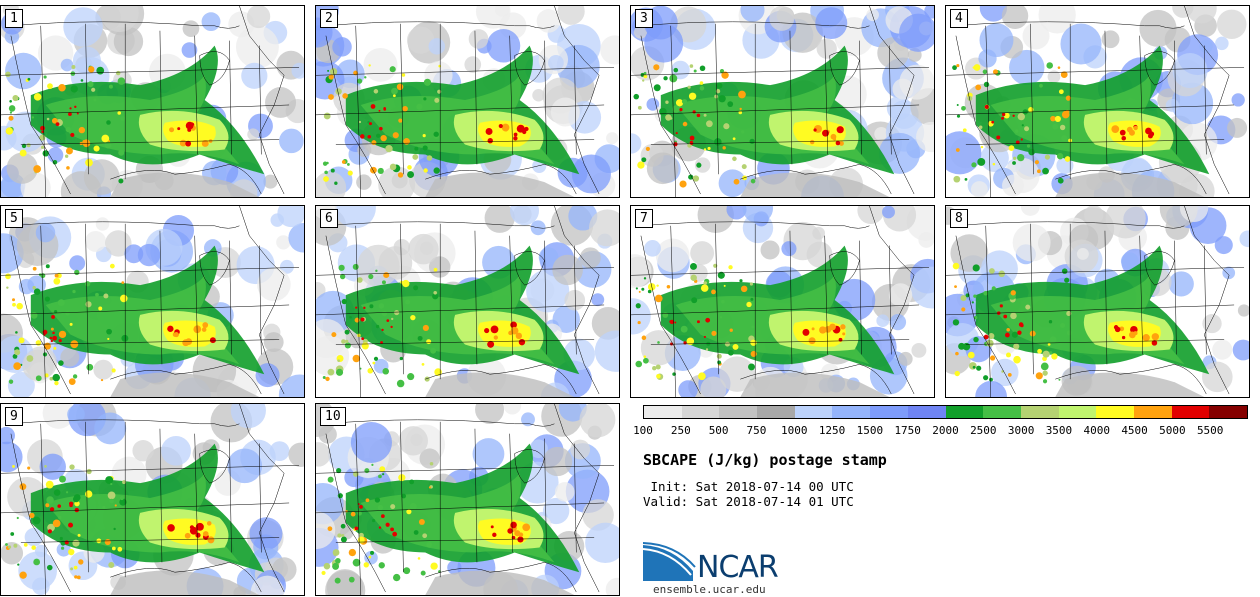 This screenshot has width=1260, height=597. What do you see at coordinates (14, 18) in the screenshot?
I see `panel-number-label: 1` at bounding box center [14, 18].